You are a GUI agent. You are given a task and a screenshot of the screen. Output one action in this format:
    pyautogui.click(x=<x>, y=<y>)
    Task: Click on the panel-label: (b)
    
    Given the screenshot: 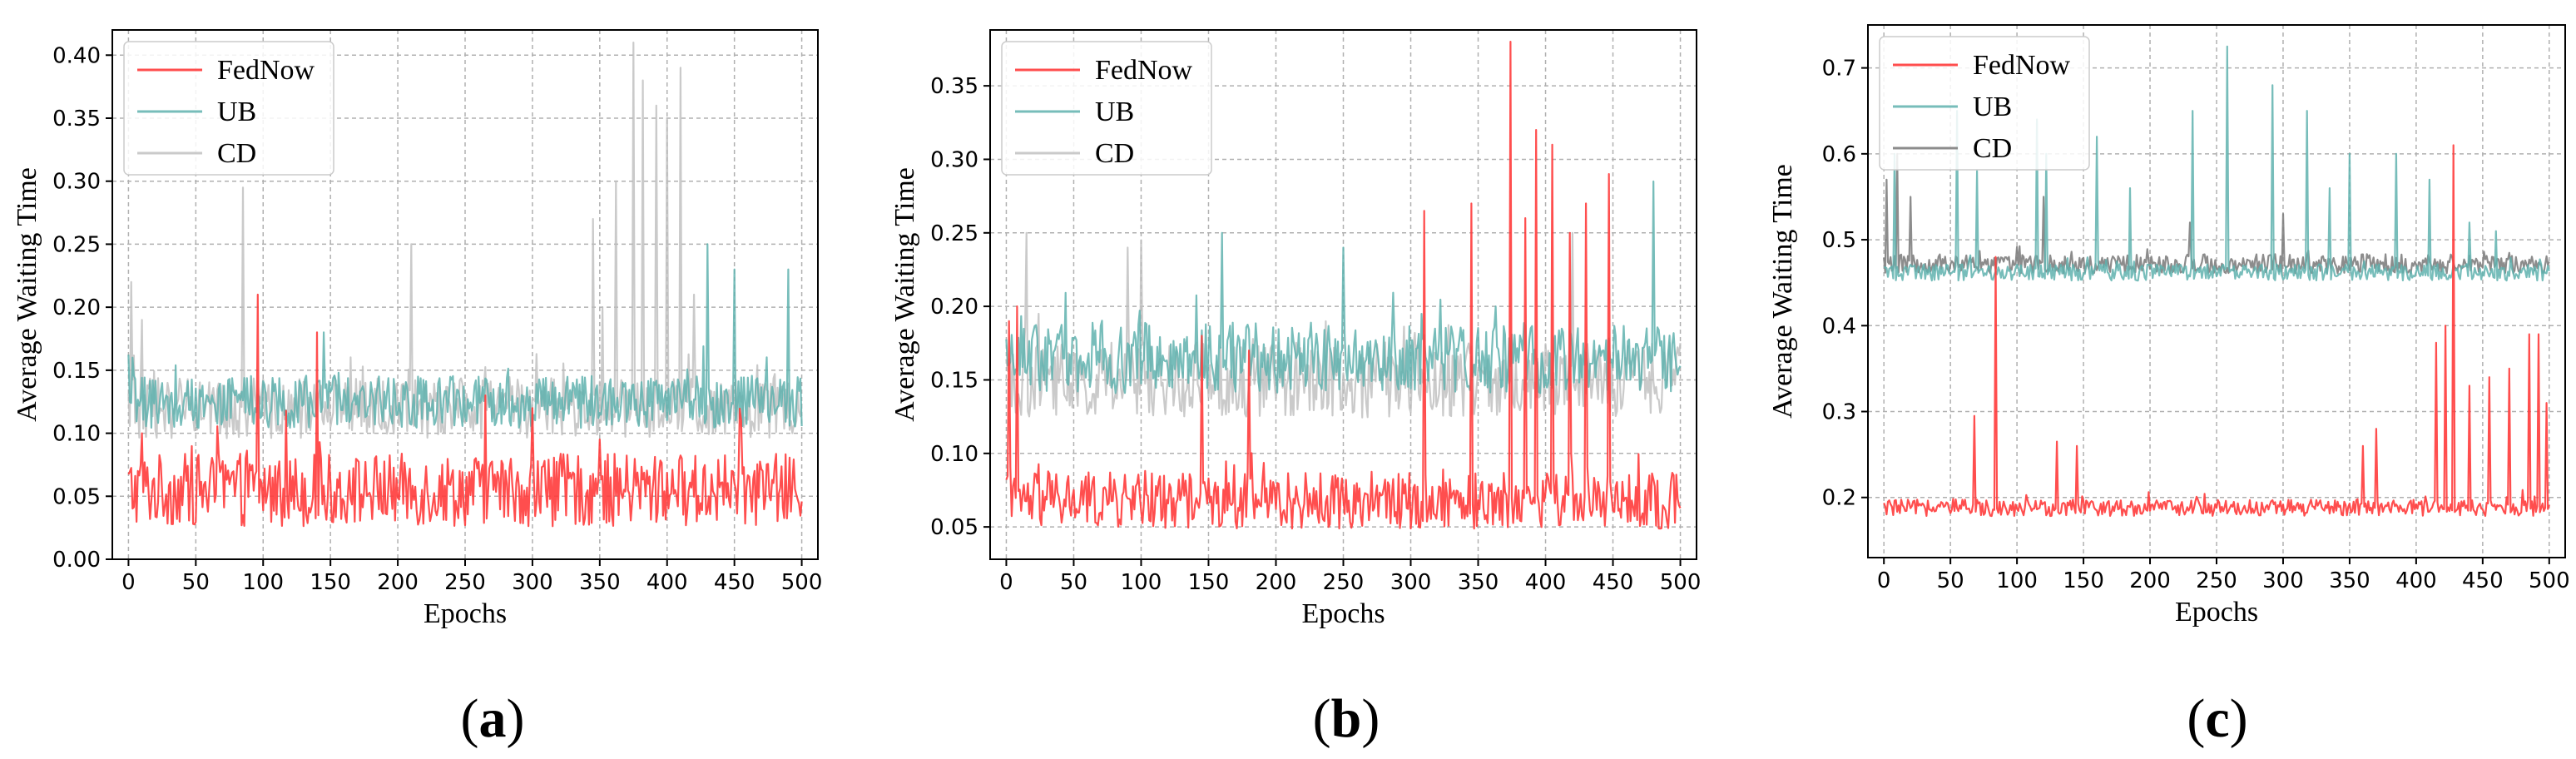 What is the action you would take?
    pyautogui.click(x=1347, y=718)
    